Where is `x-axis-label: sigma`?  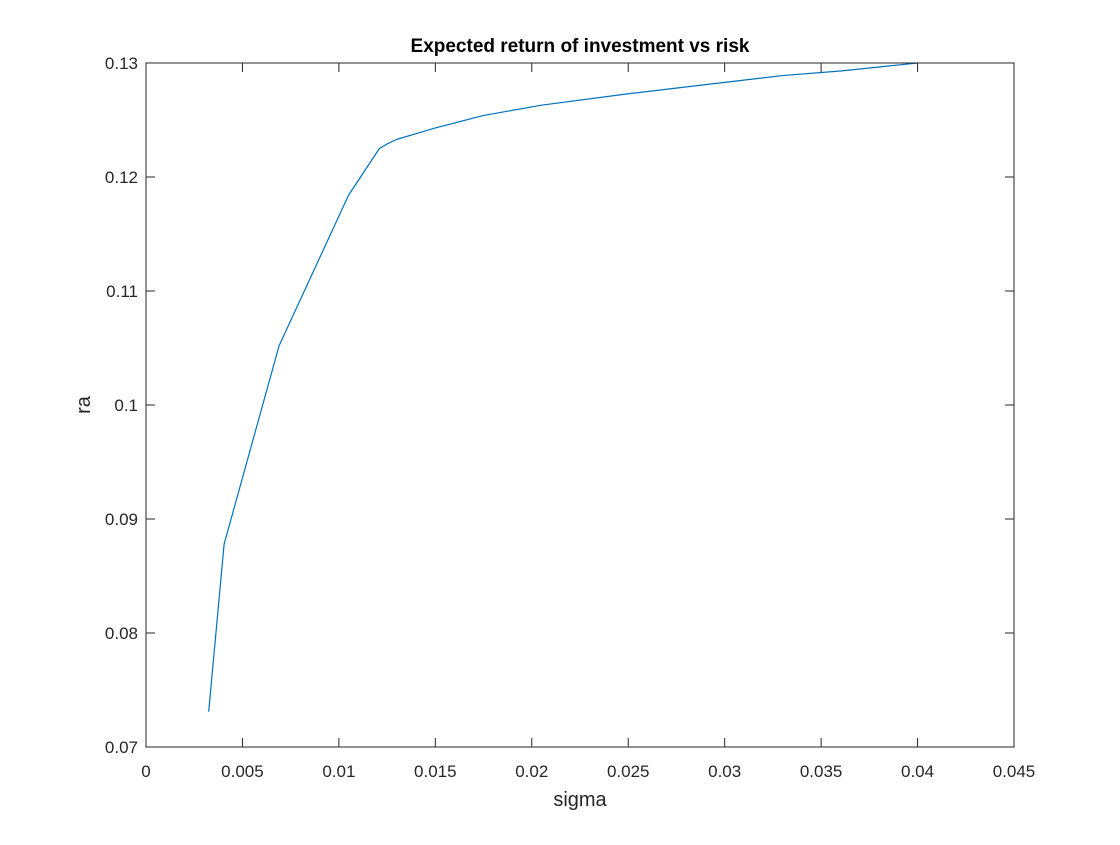
x-axis-label: sigma is located at coordinates (580, 800).